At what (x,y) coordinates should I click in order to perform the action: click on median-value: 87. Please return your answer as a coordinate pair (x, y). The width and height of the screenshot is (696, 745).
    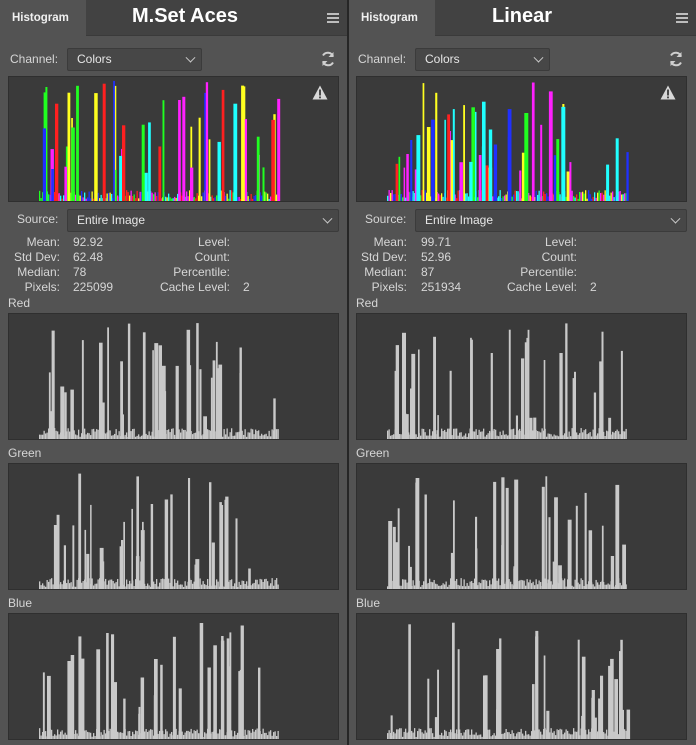
    Looking at the image, I should click on (428, 272).